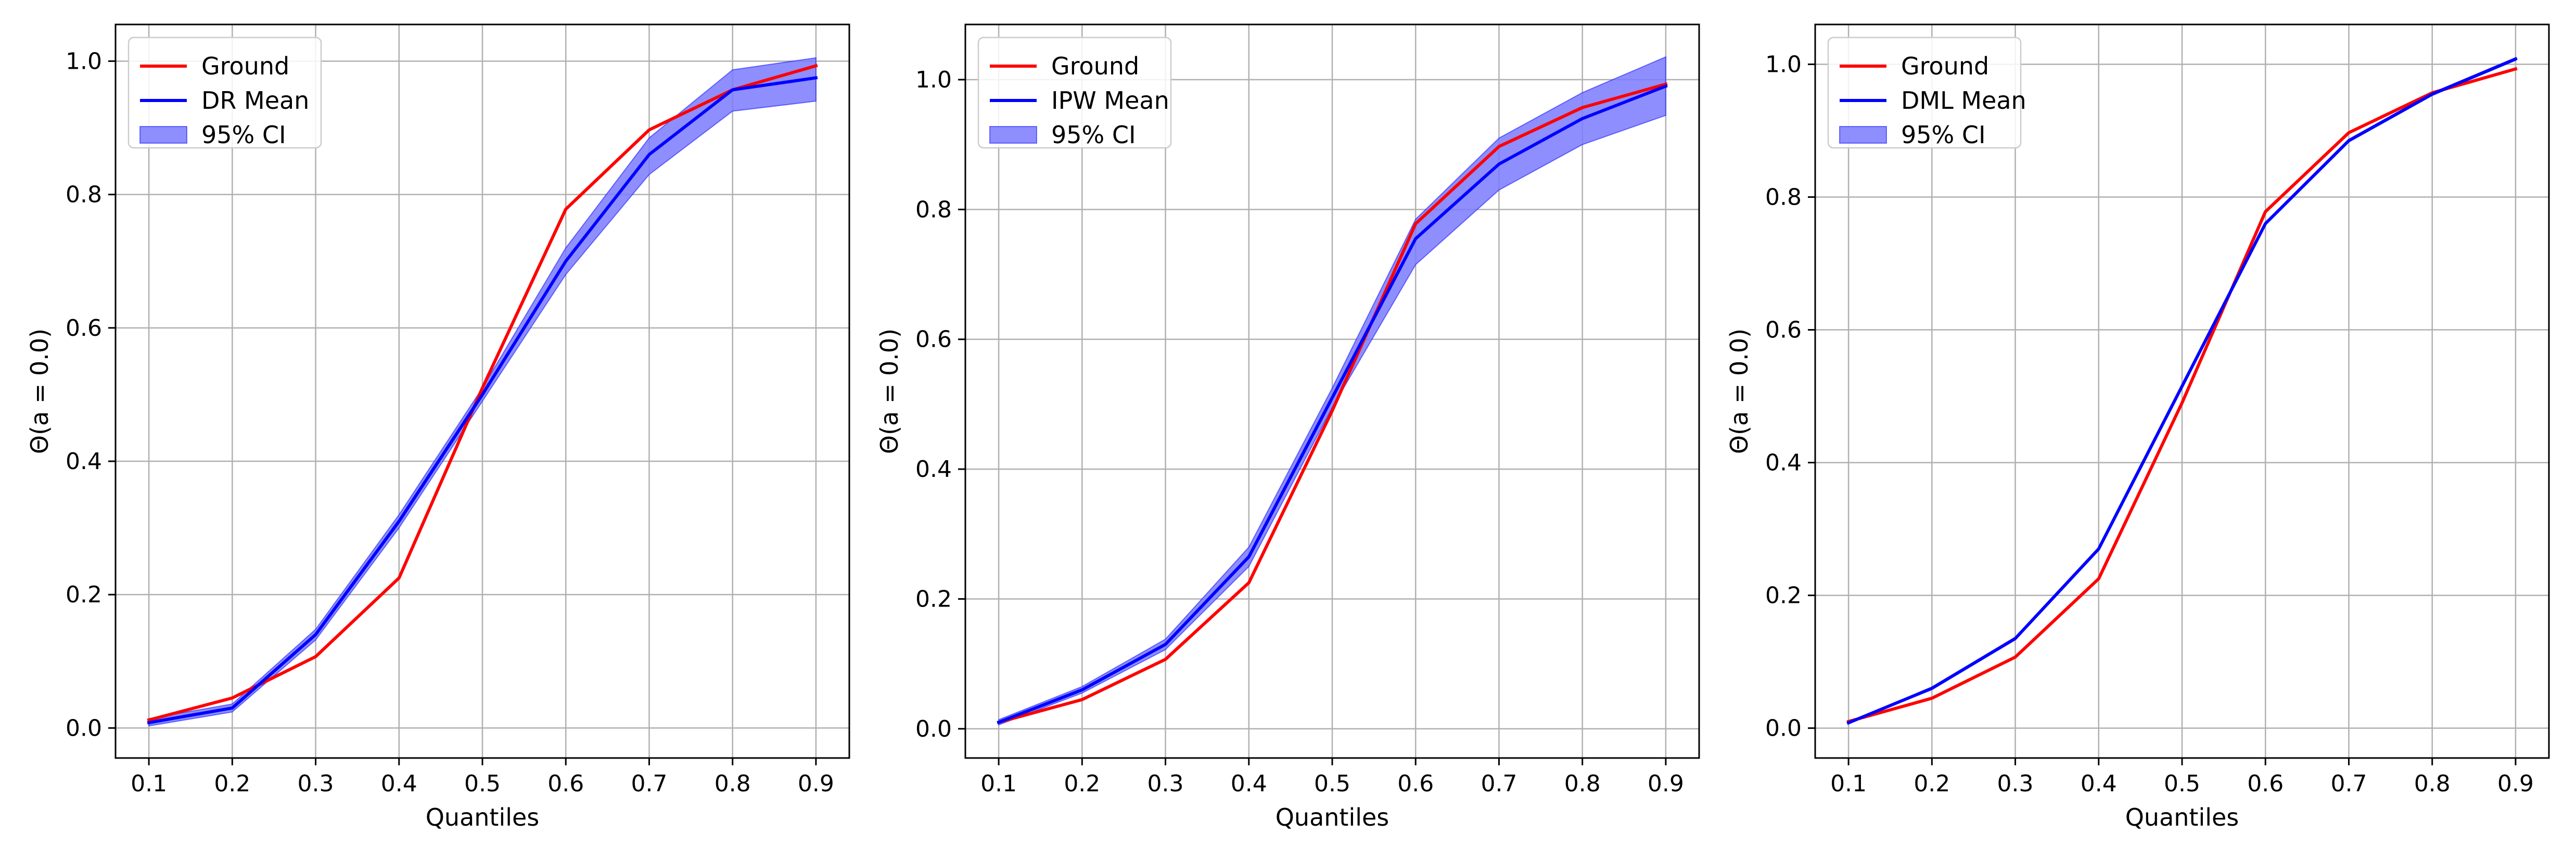 This screenshot has width=2576, height=859. Describe the element at coordinates (245, 66) in the screenshot. I see `chart-1-legend-label-ground: Ground` at that location.